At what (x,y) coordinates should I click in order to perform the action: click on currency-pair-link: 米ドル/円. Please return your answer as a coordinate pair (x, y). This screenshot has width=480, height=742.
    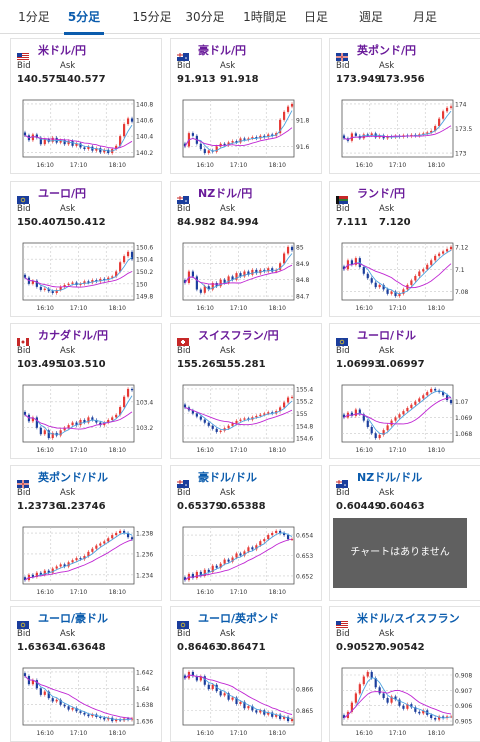
    Looking at the image, I should click on (62, 50).